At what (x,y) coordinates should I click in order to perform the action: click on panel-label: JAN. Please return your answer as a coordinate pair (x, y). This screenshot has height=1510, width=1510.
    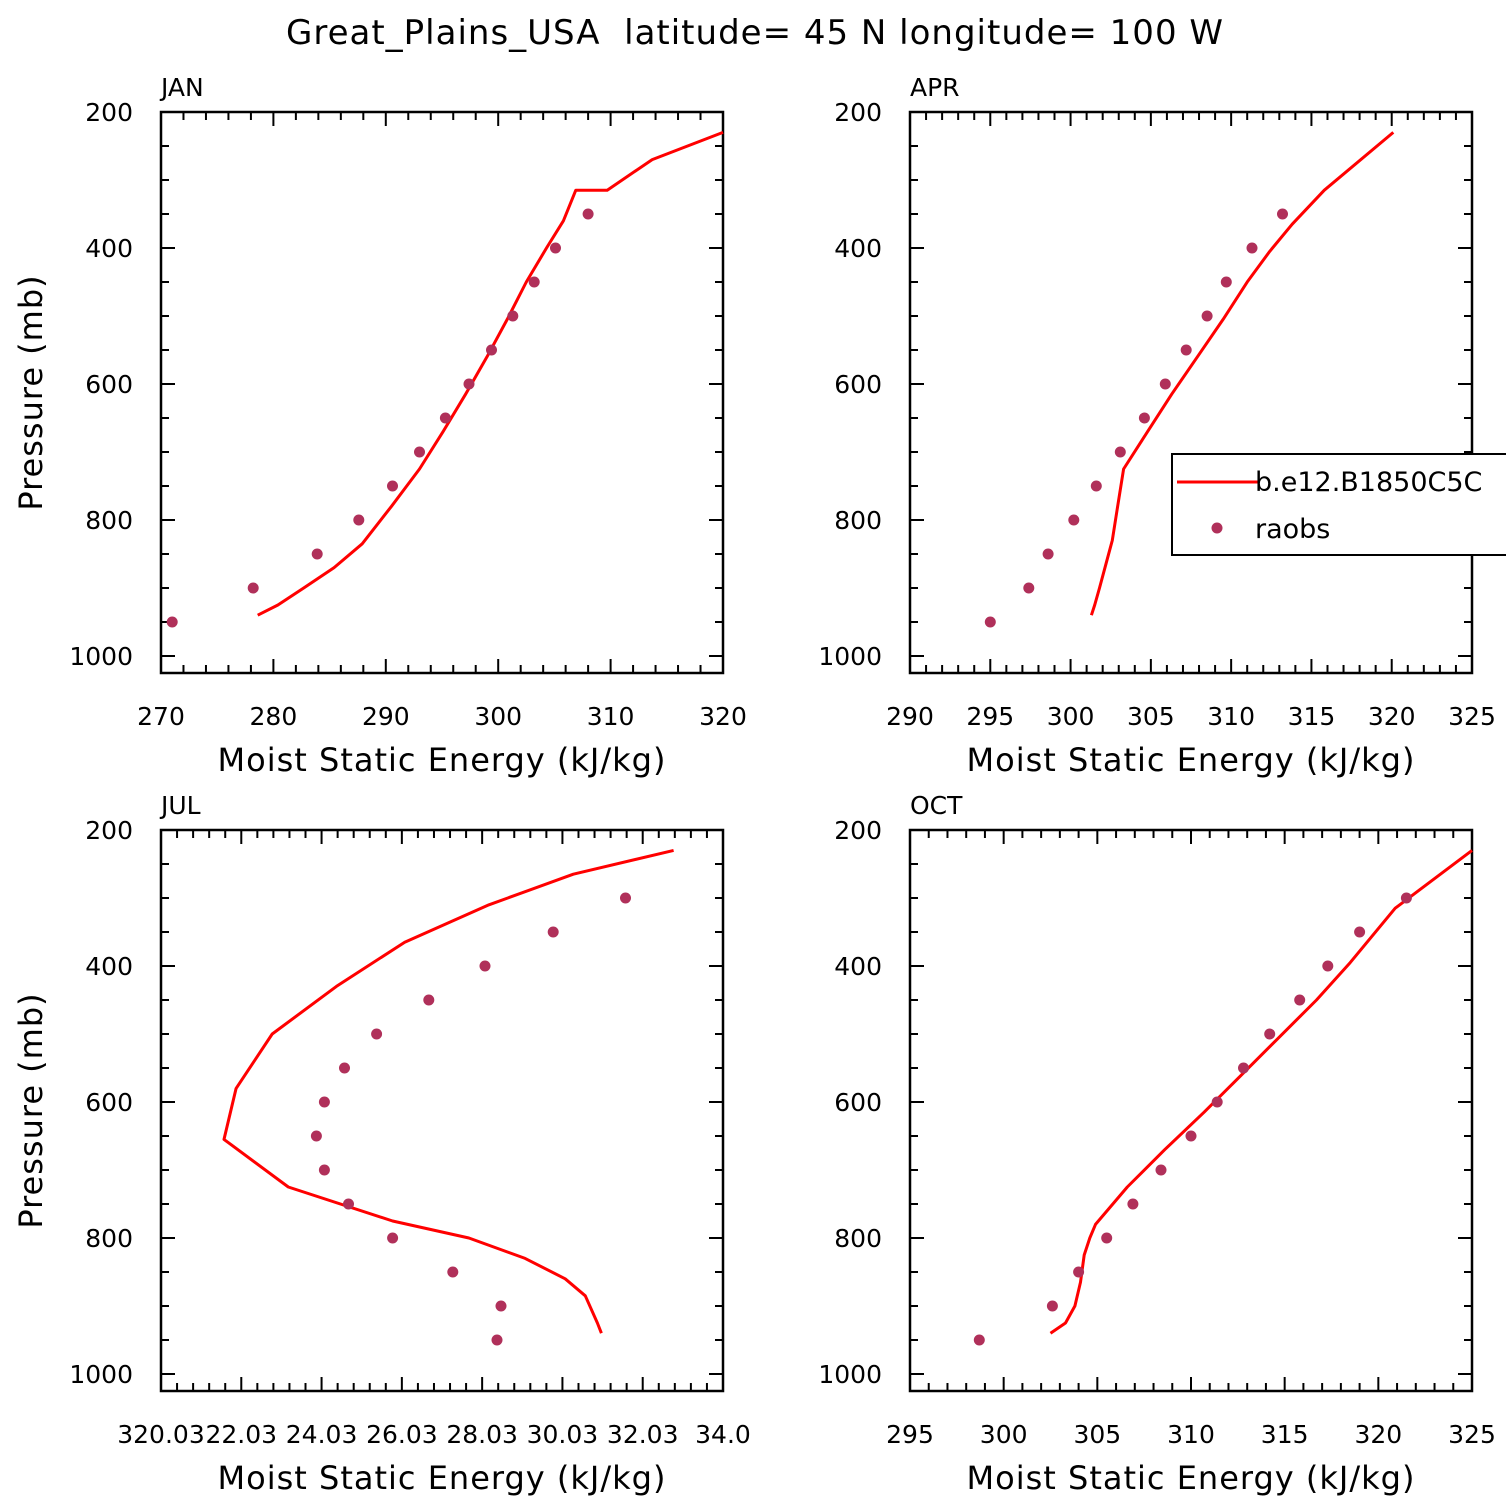
    Looking at the image, I should click on (181, 87).